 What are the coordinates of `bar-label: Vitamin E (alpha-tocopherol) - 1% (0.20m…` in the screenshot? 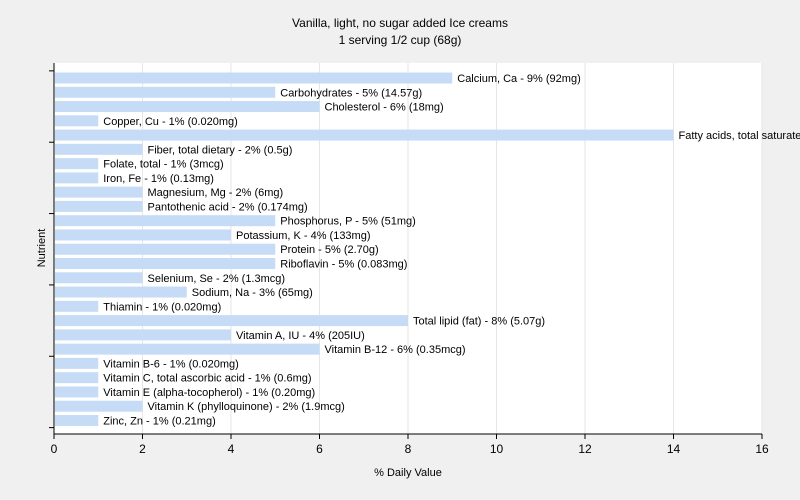 It's located at (209, 393).